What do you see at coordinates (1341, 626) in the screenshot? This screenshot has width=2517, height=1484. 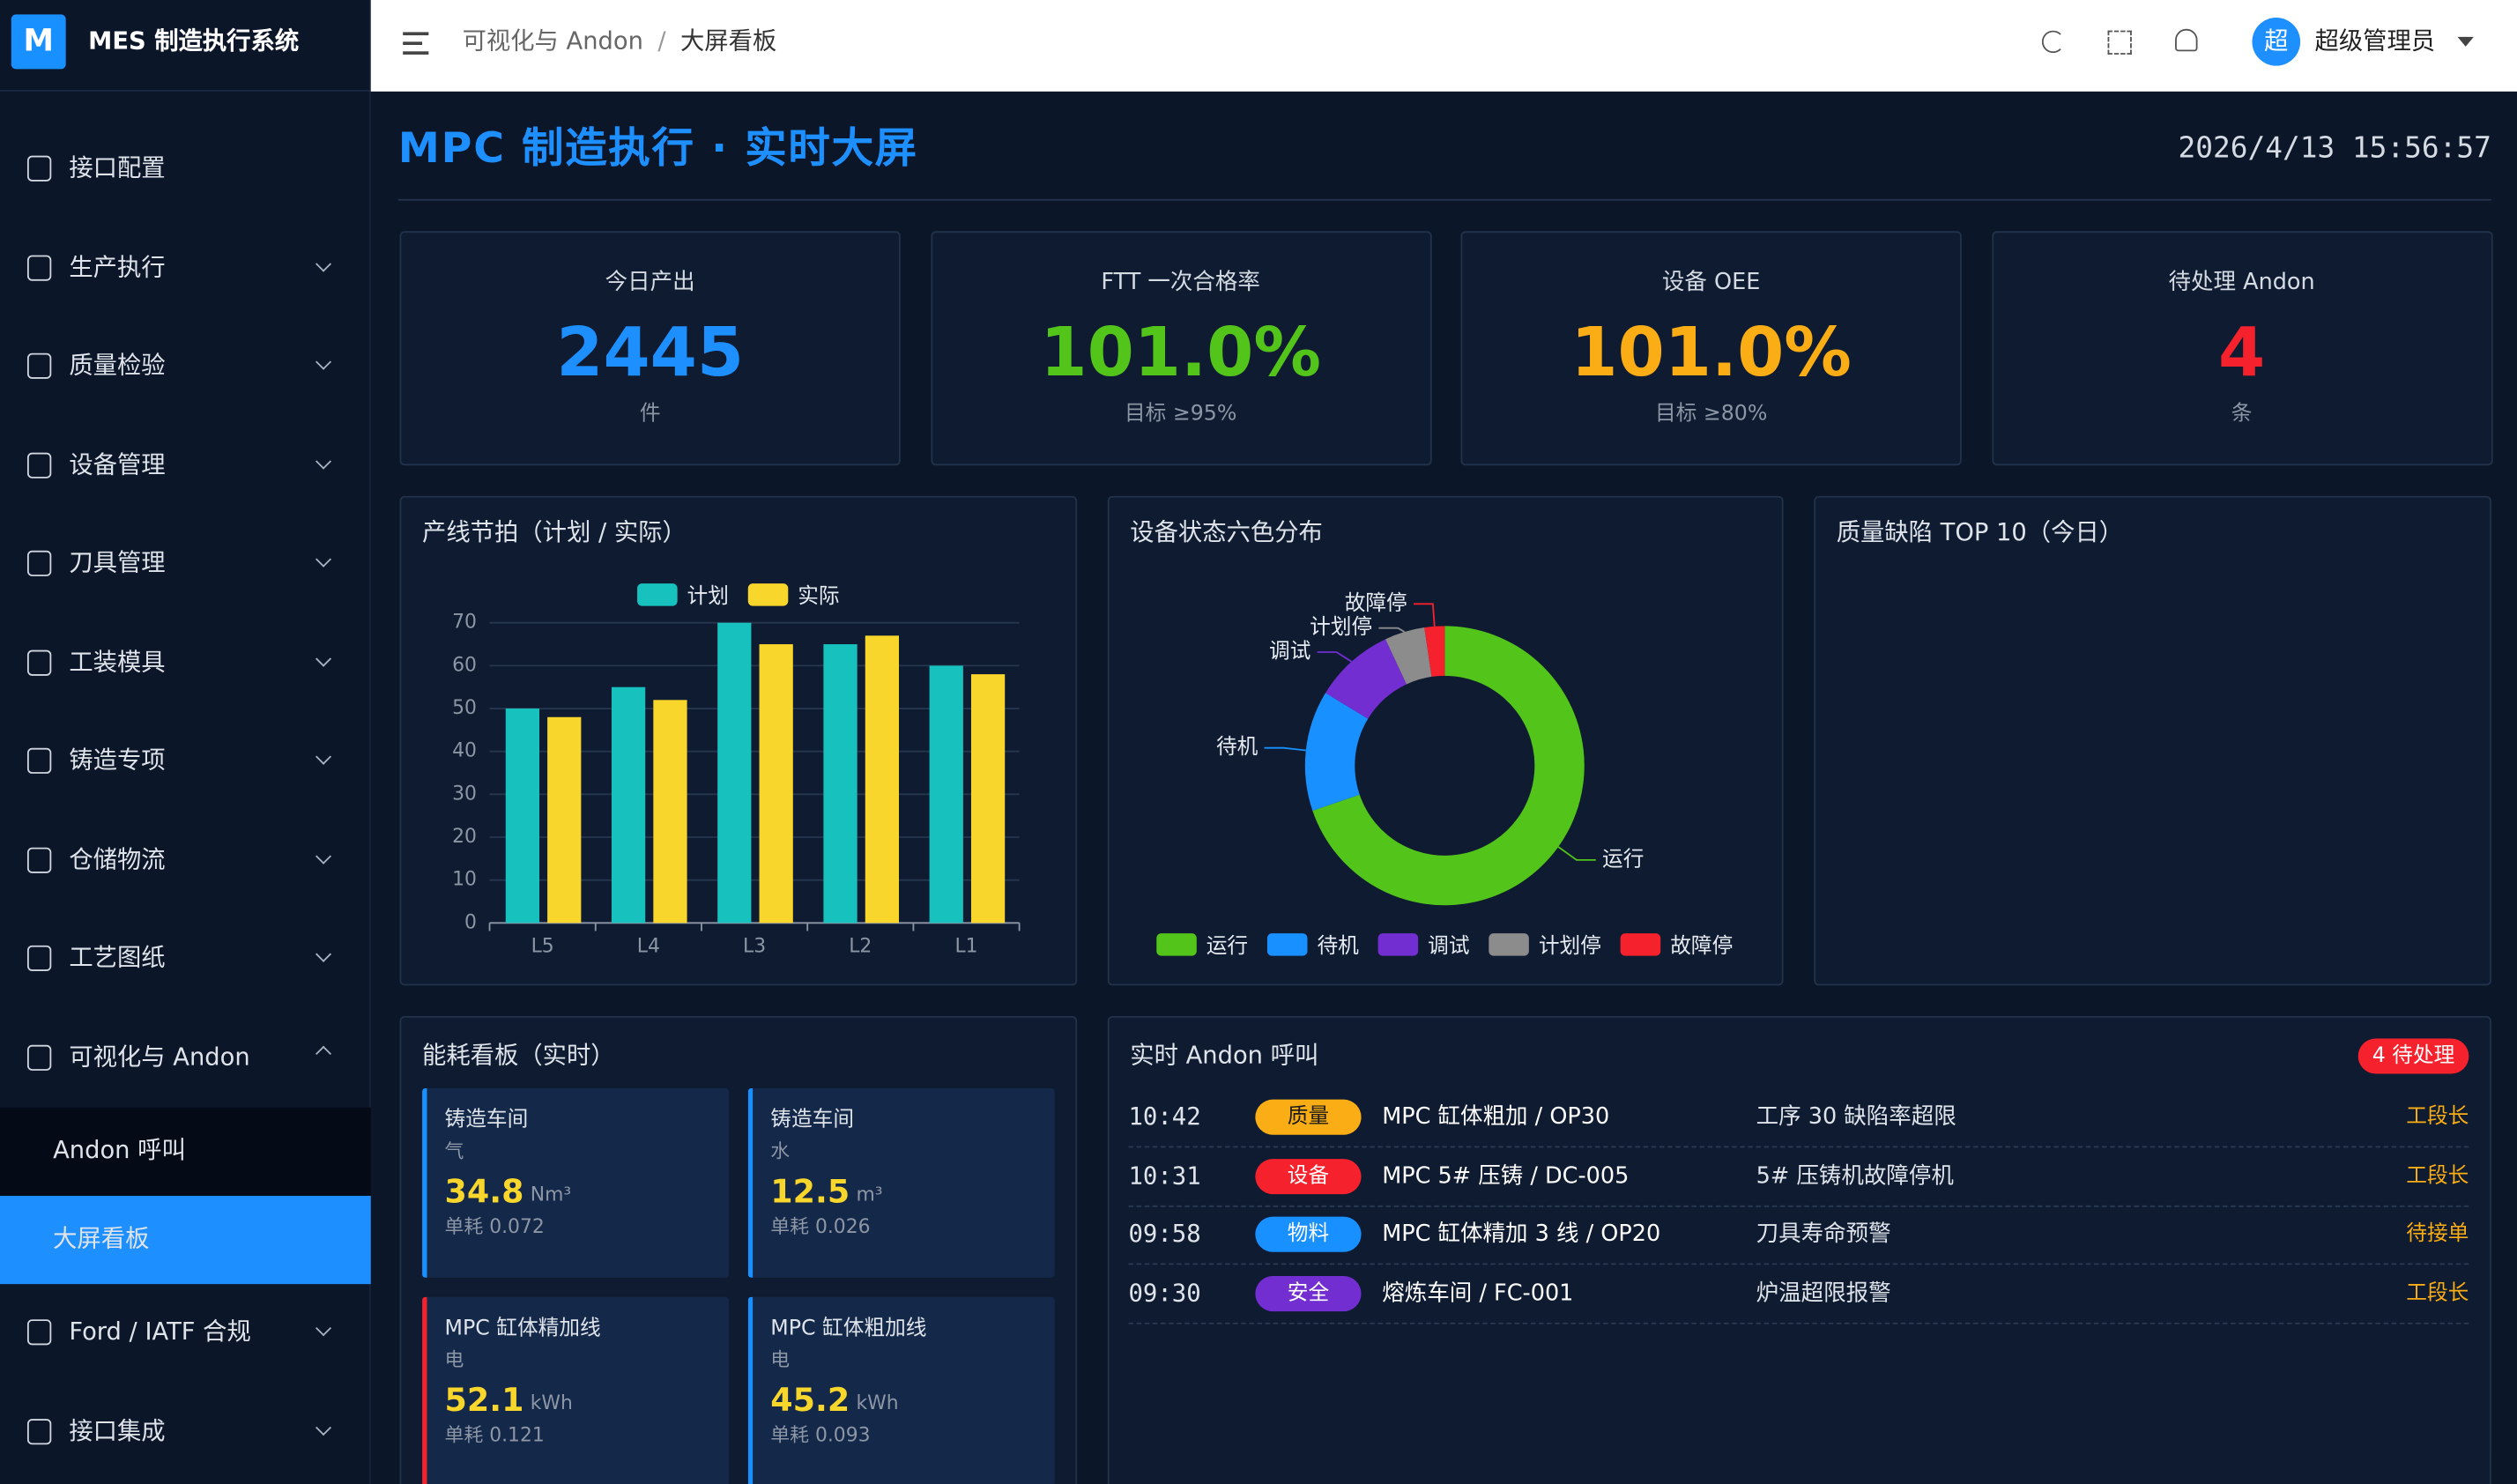 I see `slice-label: 计划停` at bounding box center [1341, 626].